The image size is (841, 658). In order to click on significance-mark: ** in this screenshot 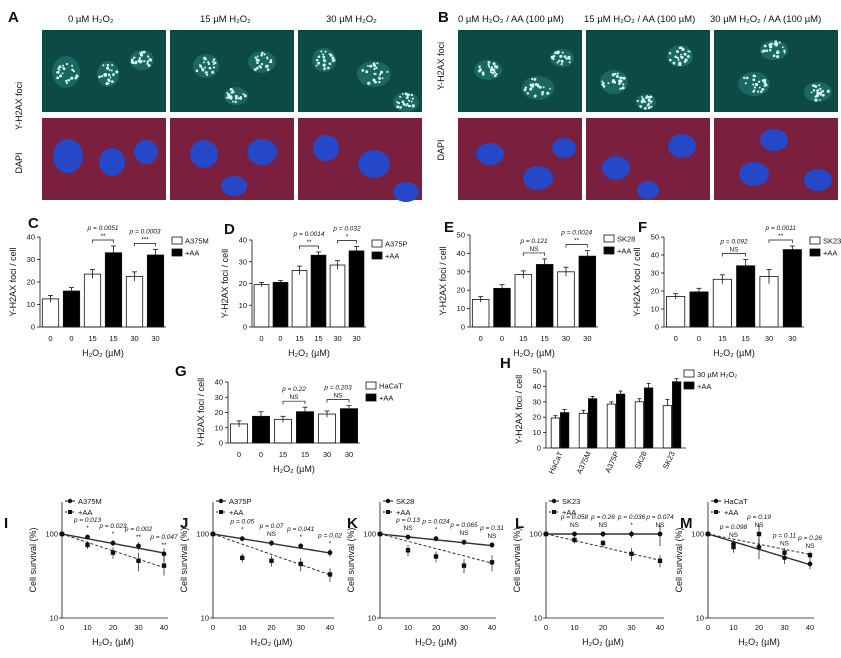, I will do `click(781, 236)`.